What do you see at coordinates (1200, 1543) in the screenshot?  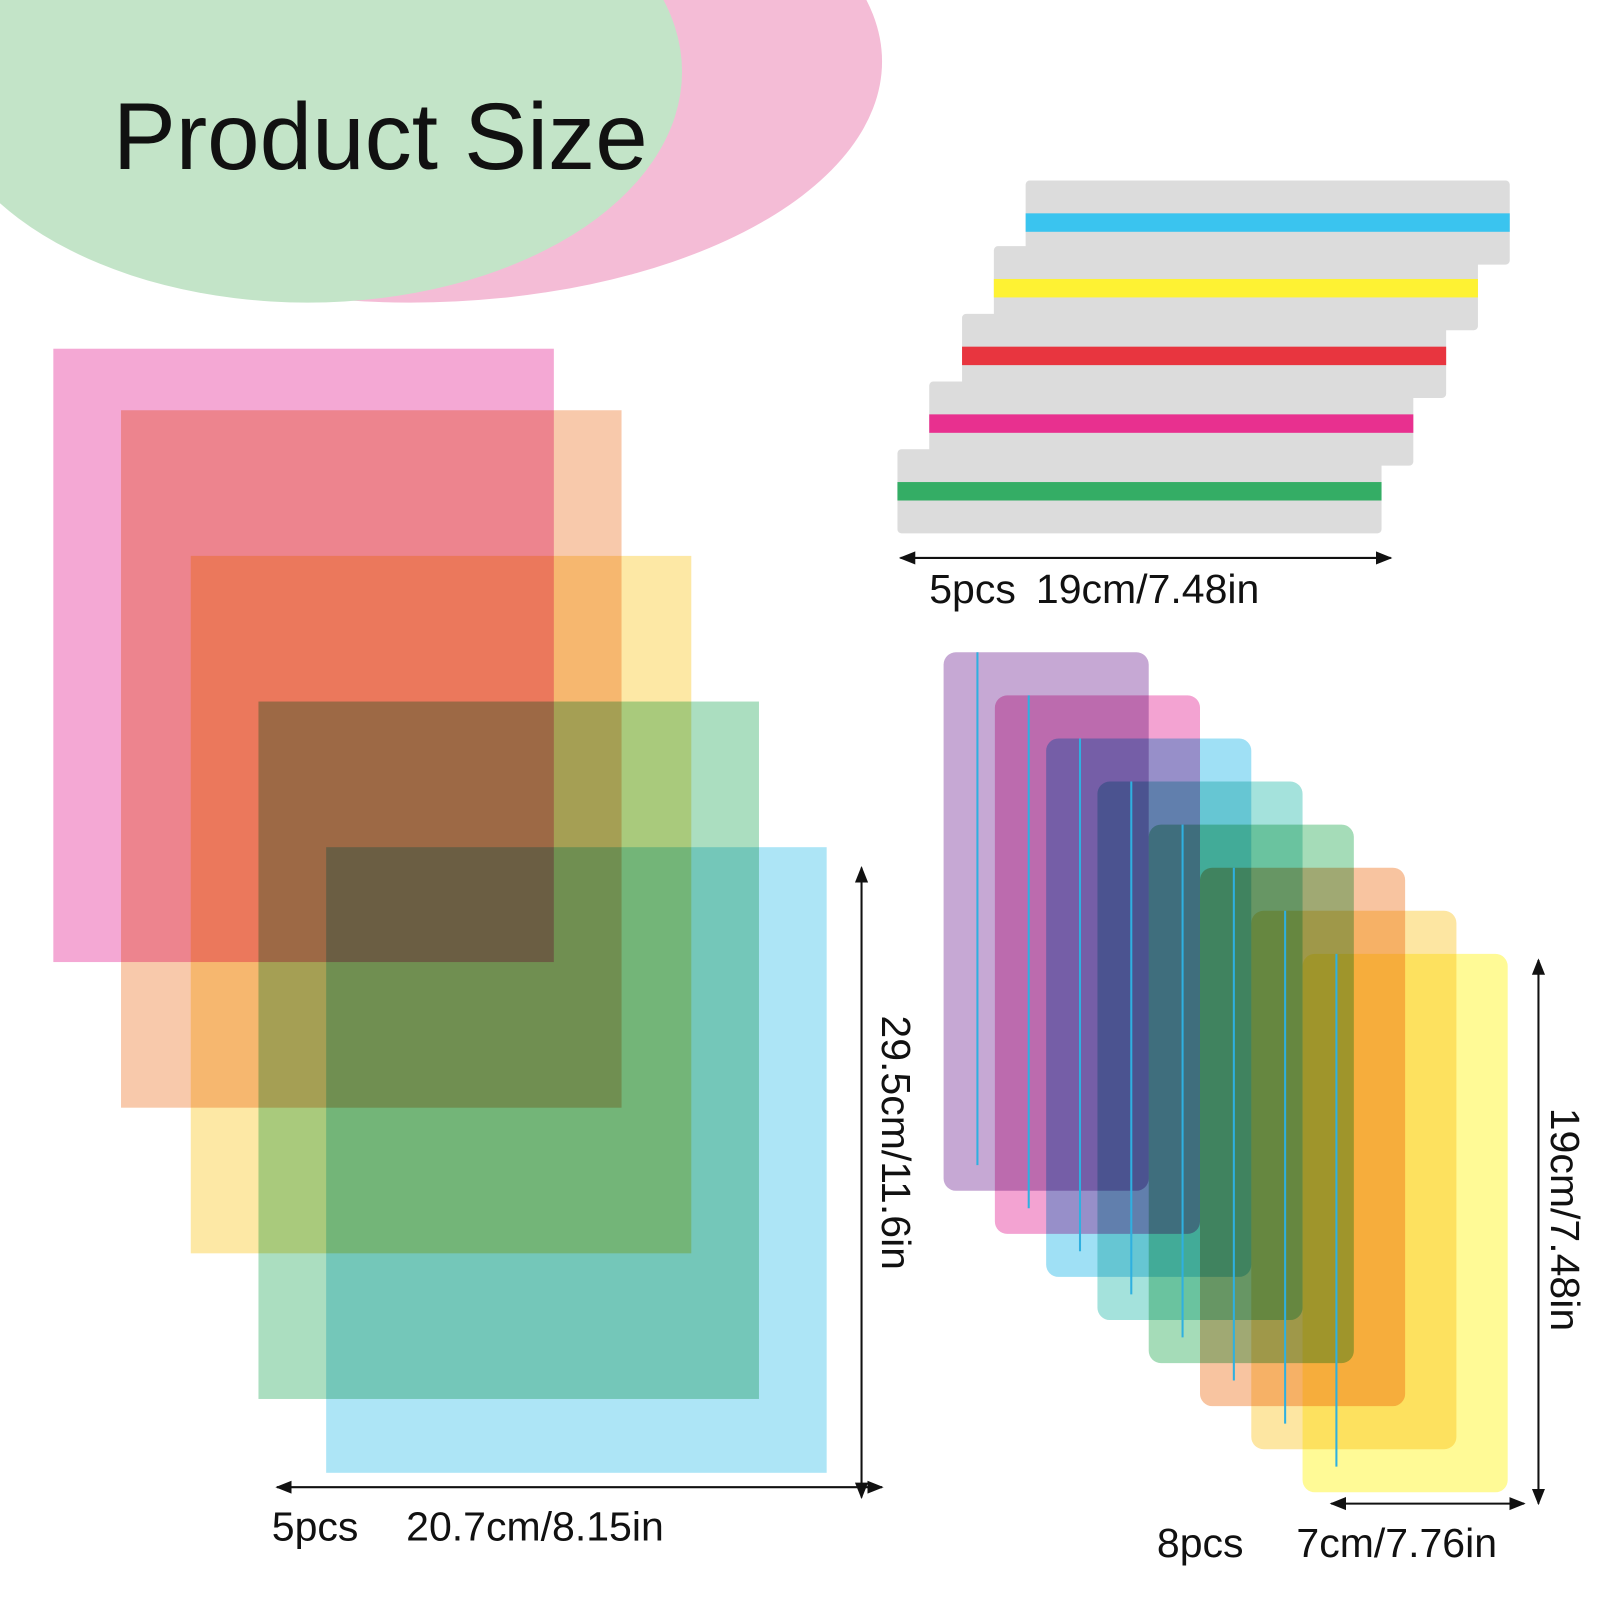 I see `bookmark-count: 8pcs` at bounding box center [1200, 1543].